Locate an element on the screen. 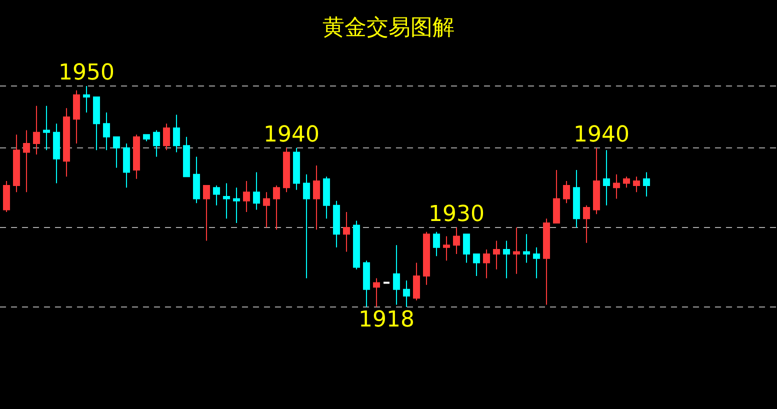 This screenshot has height=409, width=777. chart-title: 黄金交易图解 is located at coordinates (388, 28).